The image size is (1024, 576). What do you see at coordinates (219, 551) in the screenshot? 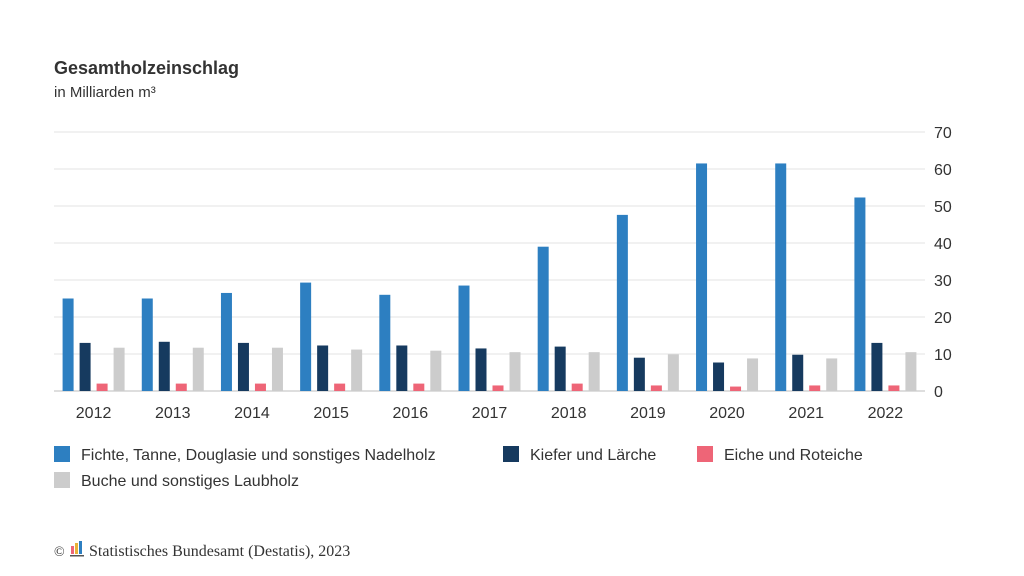
I see `source-text: Statistisches Bundesamt (Destatis), 2023` at bounding box center [219, 551].